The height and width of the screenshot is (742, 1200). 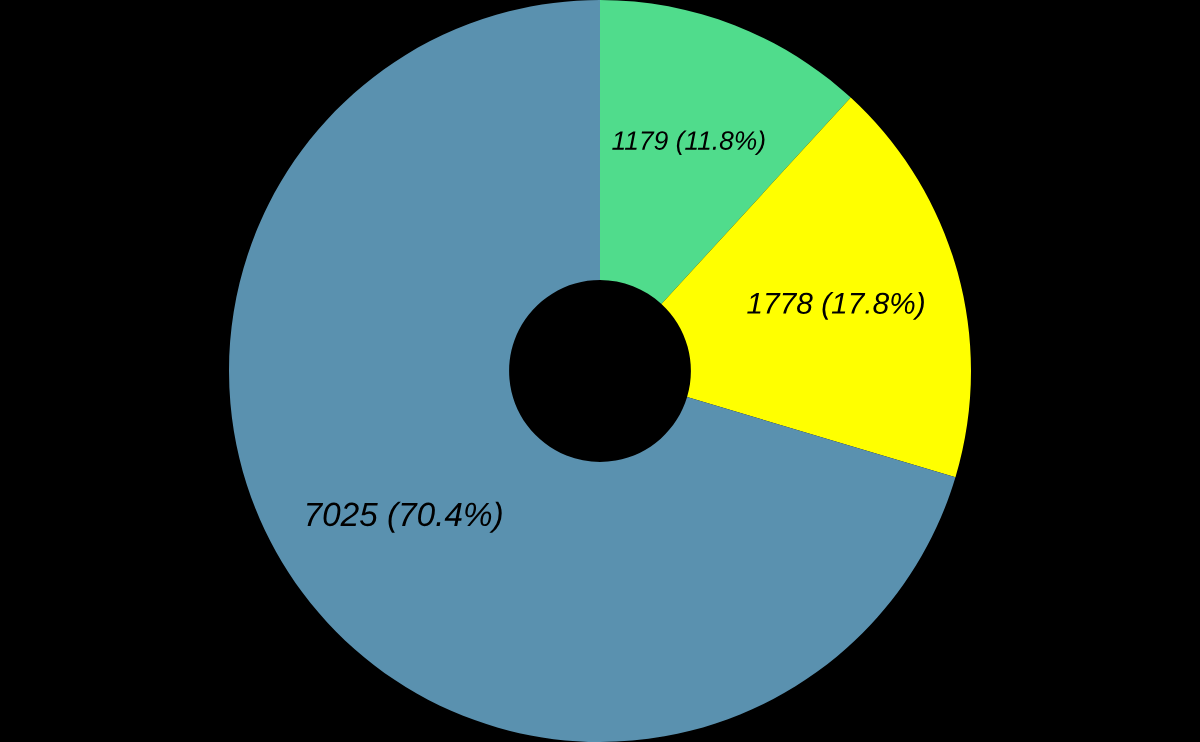 What do you see at coordinates (835, 305) in the screenshot?
I see `data-label: 1778 (17.8%)` at bounding box center [835, 305].